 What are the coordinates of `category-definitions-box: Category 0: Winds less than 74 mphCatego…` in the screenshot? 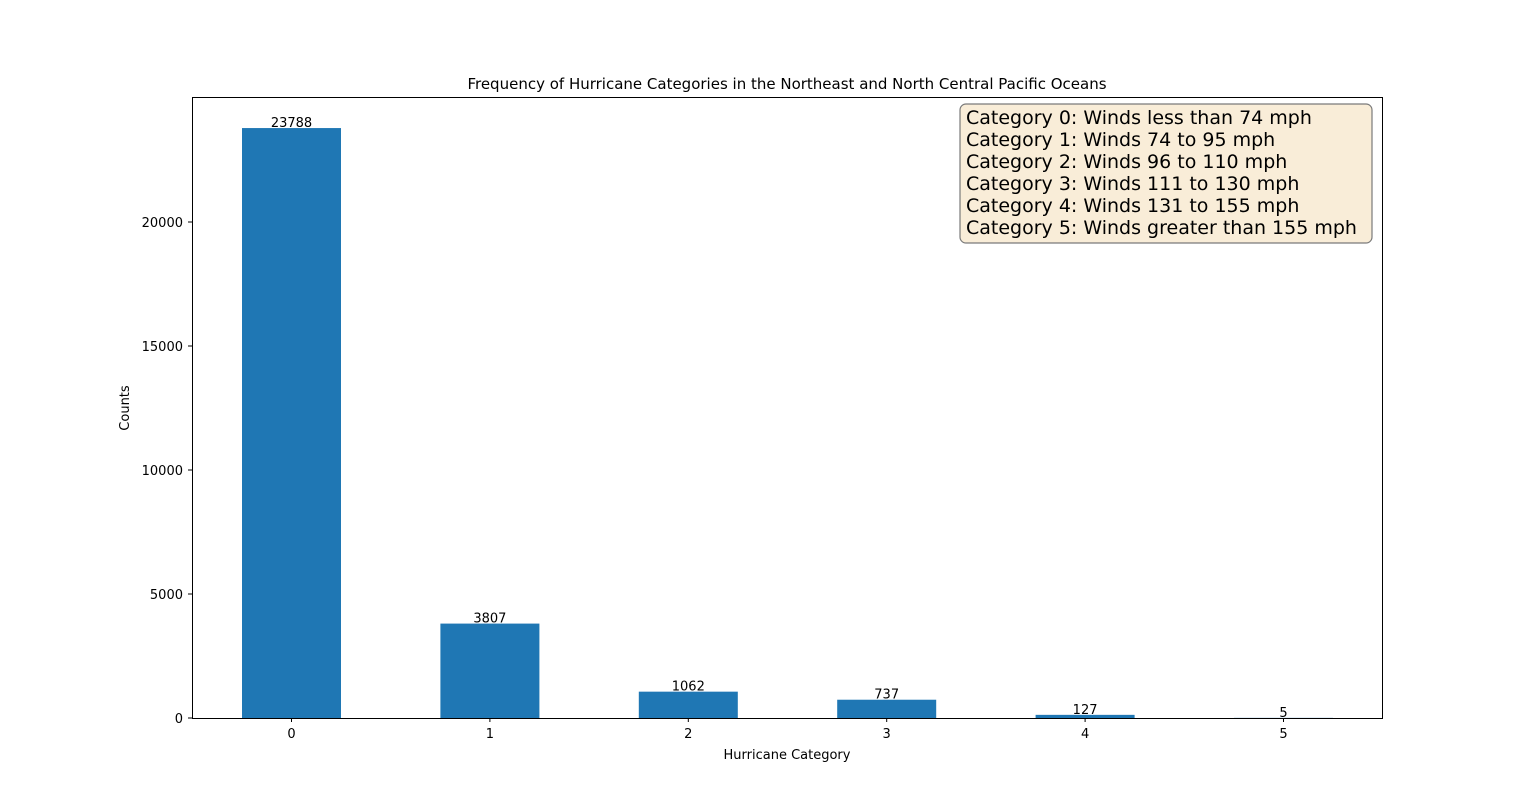 It's located at (1166, 173).